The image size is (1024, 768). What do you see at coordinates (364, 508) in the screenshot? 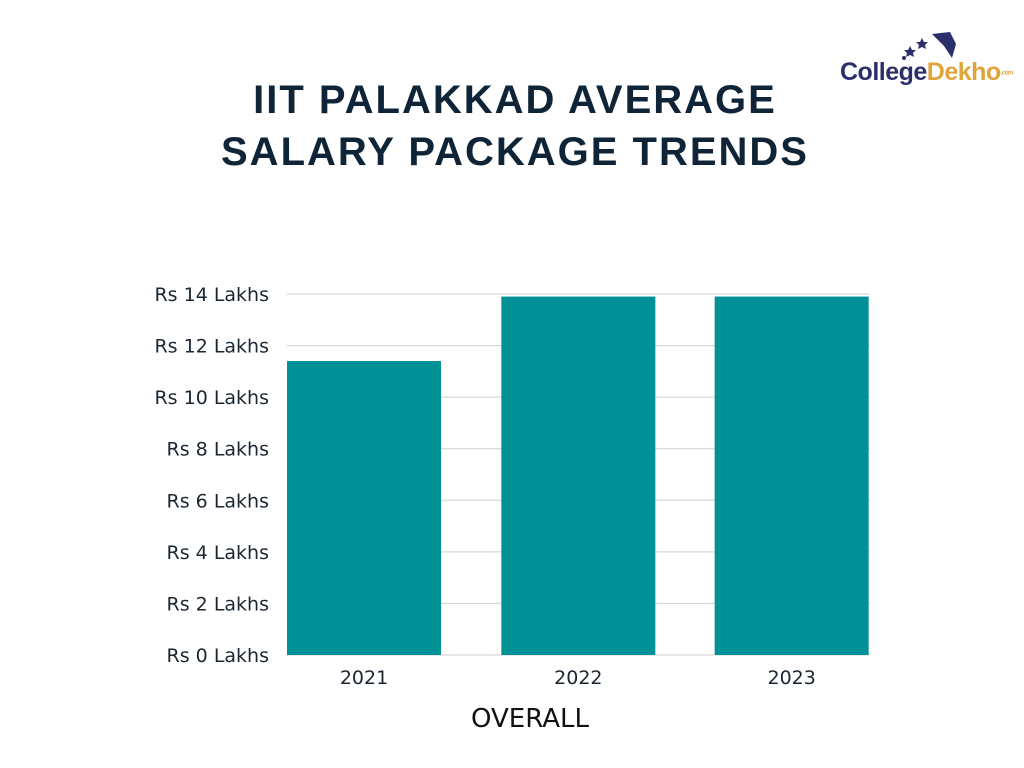
I see `bar-2021` at bounding box center [364, 508].